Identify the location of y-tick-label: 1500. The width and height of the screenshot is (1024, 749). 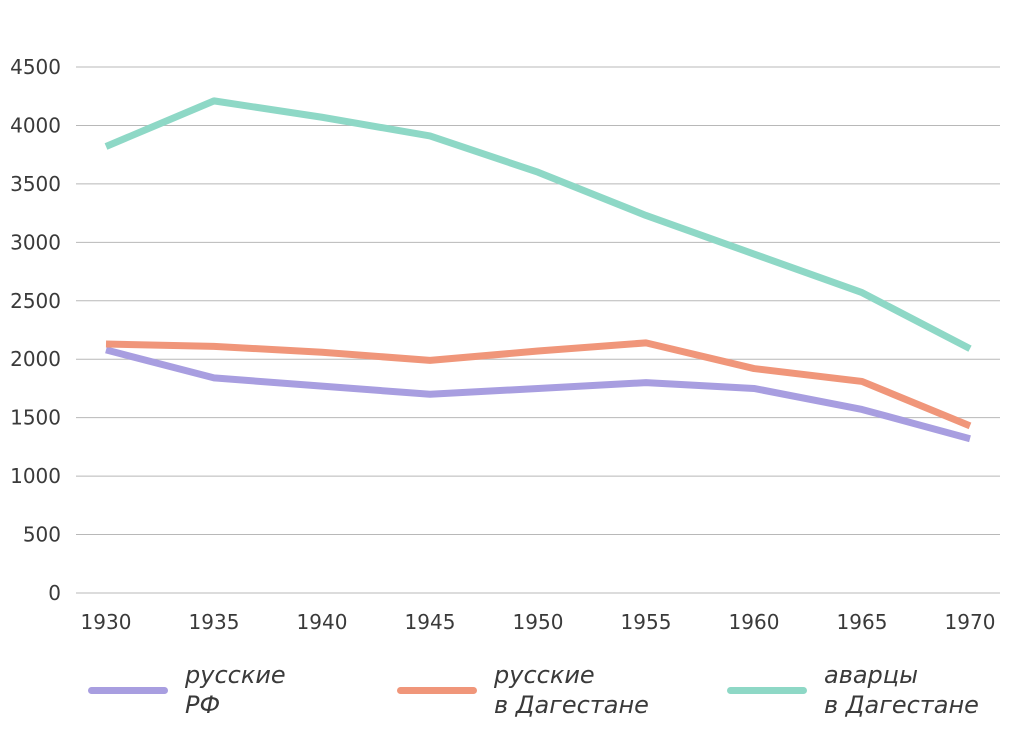
(35, 418).